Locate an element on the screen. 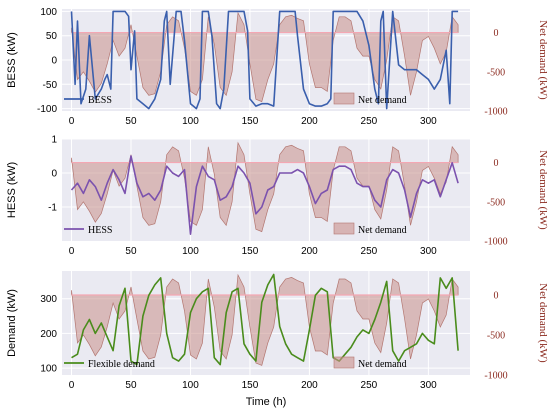  y-axis-label-left: HESS (kW) is located at coordinates (12, 190).